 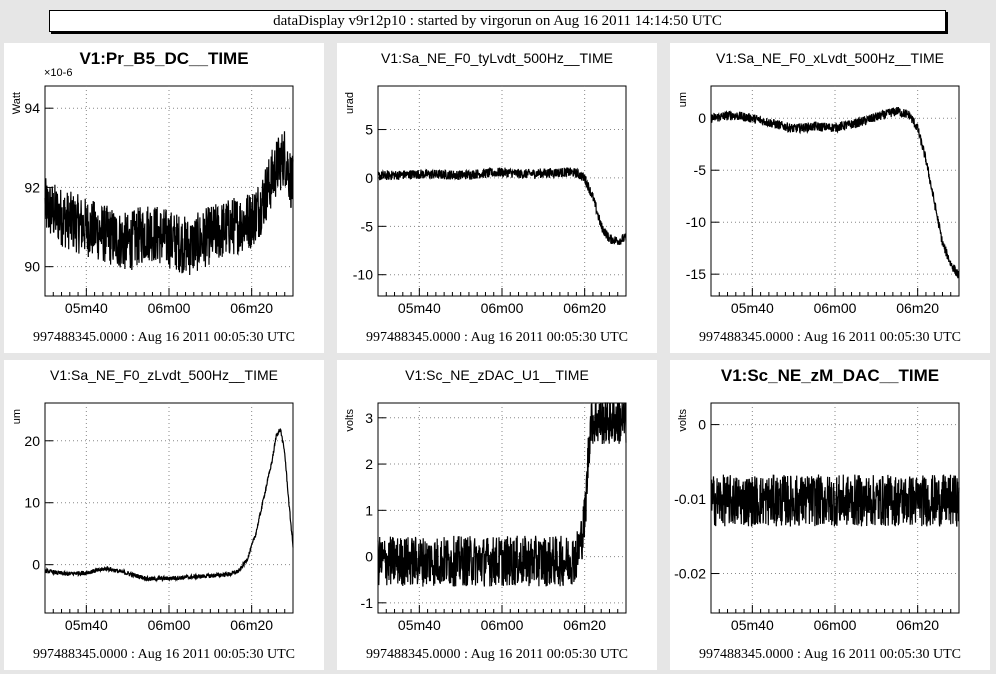 What do you see at coordinates (369, 510) in the screenshot?
I see `y-tick-label: 1` at bounding box center [369, 510].